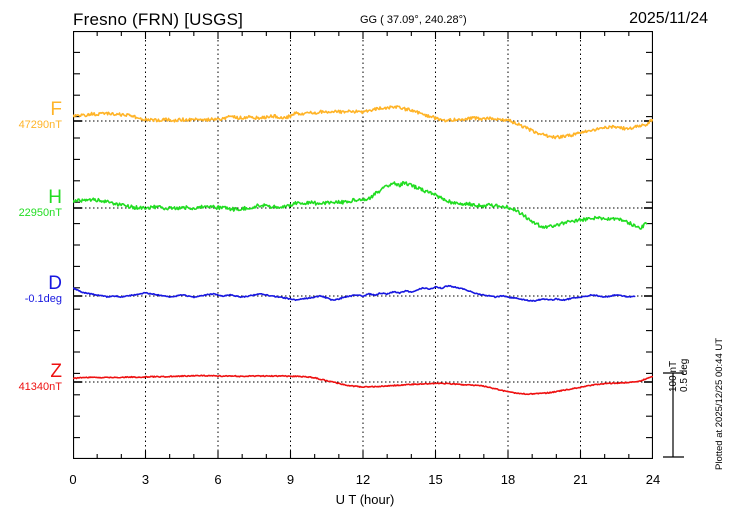 The height and width of the screenshot is (520, 730). Describe the element at coordinates (653, 479) in the screenshot. I see `x-tick-label-24: 24` at that location.